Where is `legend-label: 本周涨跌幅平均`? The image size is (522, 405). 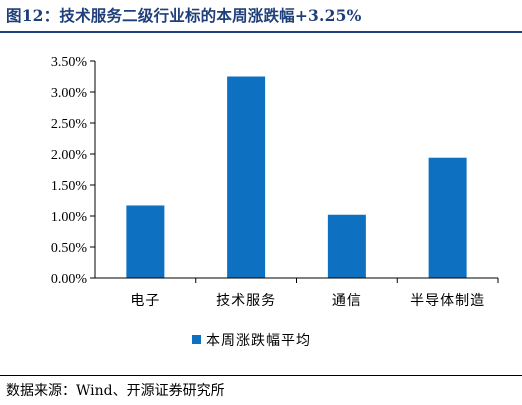 legend-label: 本周涨跌幅平均 is located at coordinates (258, 341).